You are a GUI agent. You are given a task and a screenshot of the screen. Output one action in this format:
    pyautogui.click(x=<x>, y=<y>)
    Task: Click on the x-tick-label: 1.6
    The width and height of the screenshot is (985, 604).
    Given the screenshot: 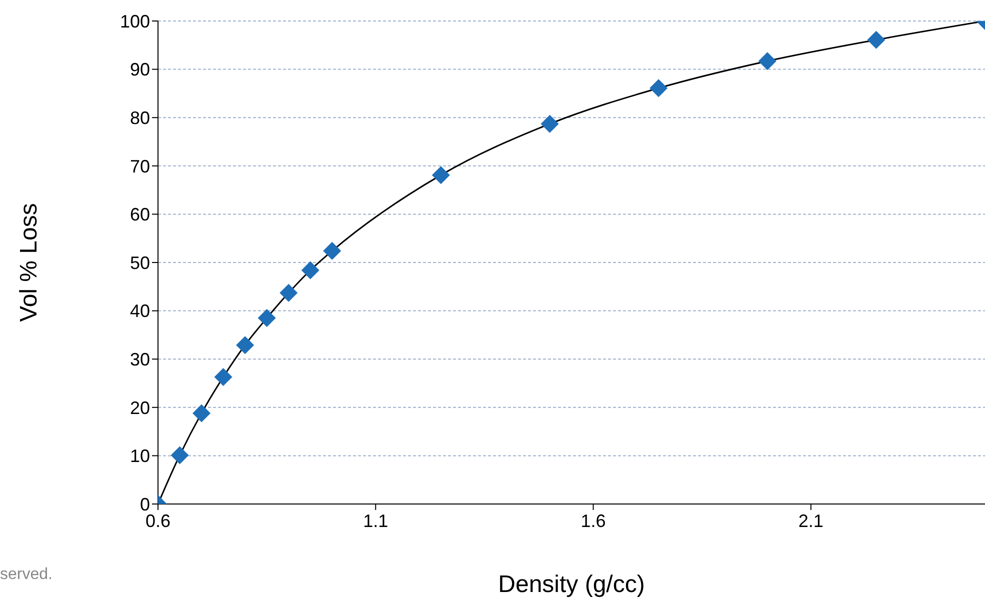 What is the action you would take?
    pyautogui.click(x=593, y=520)
    